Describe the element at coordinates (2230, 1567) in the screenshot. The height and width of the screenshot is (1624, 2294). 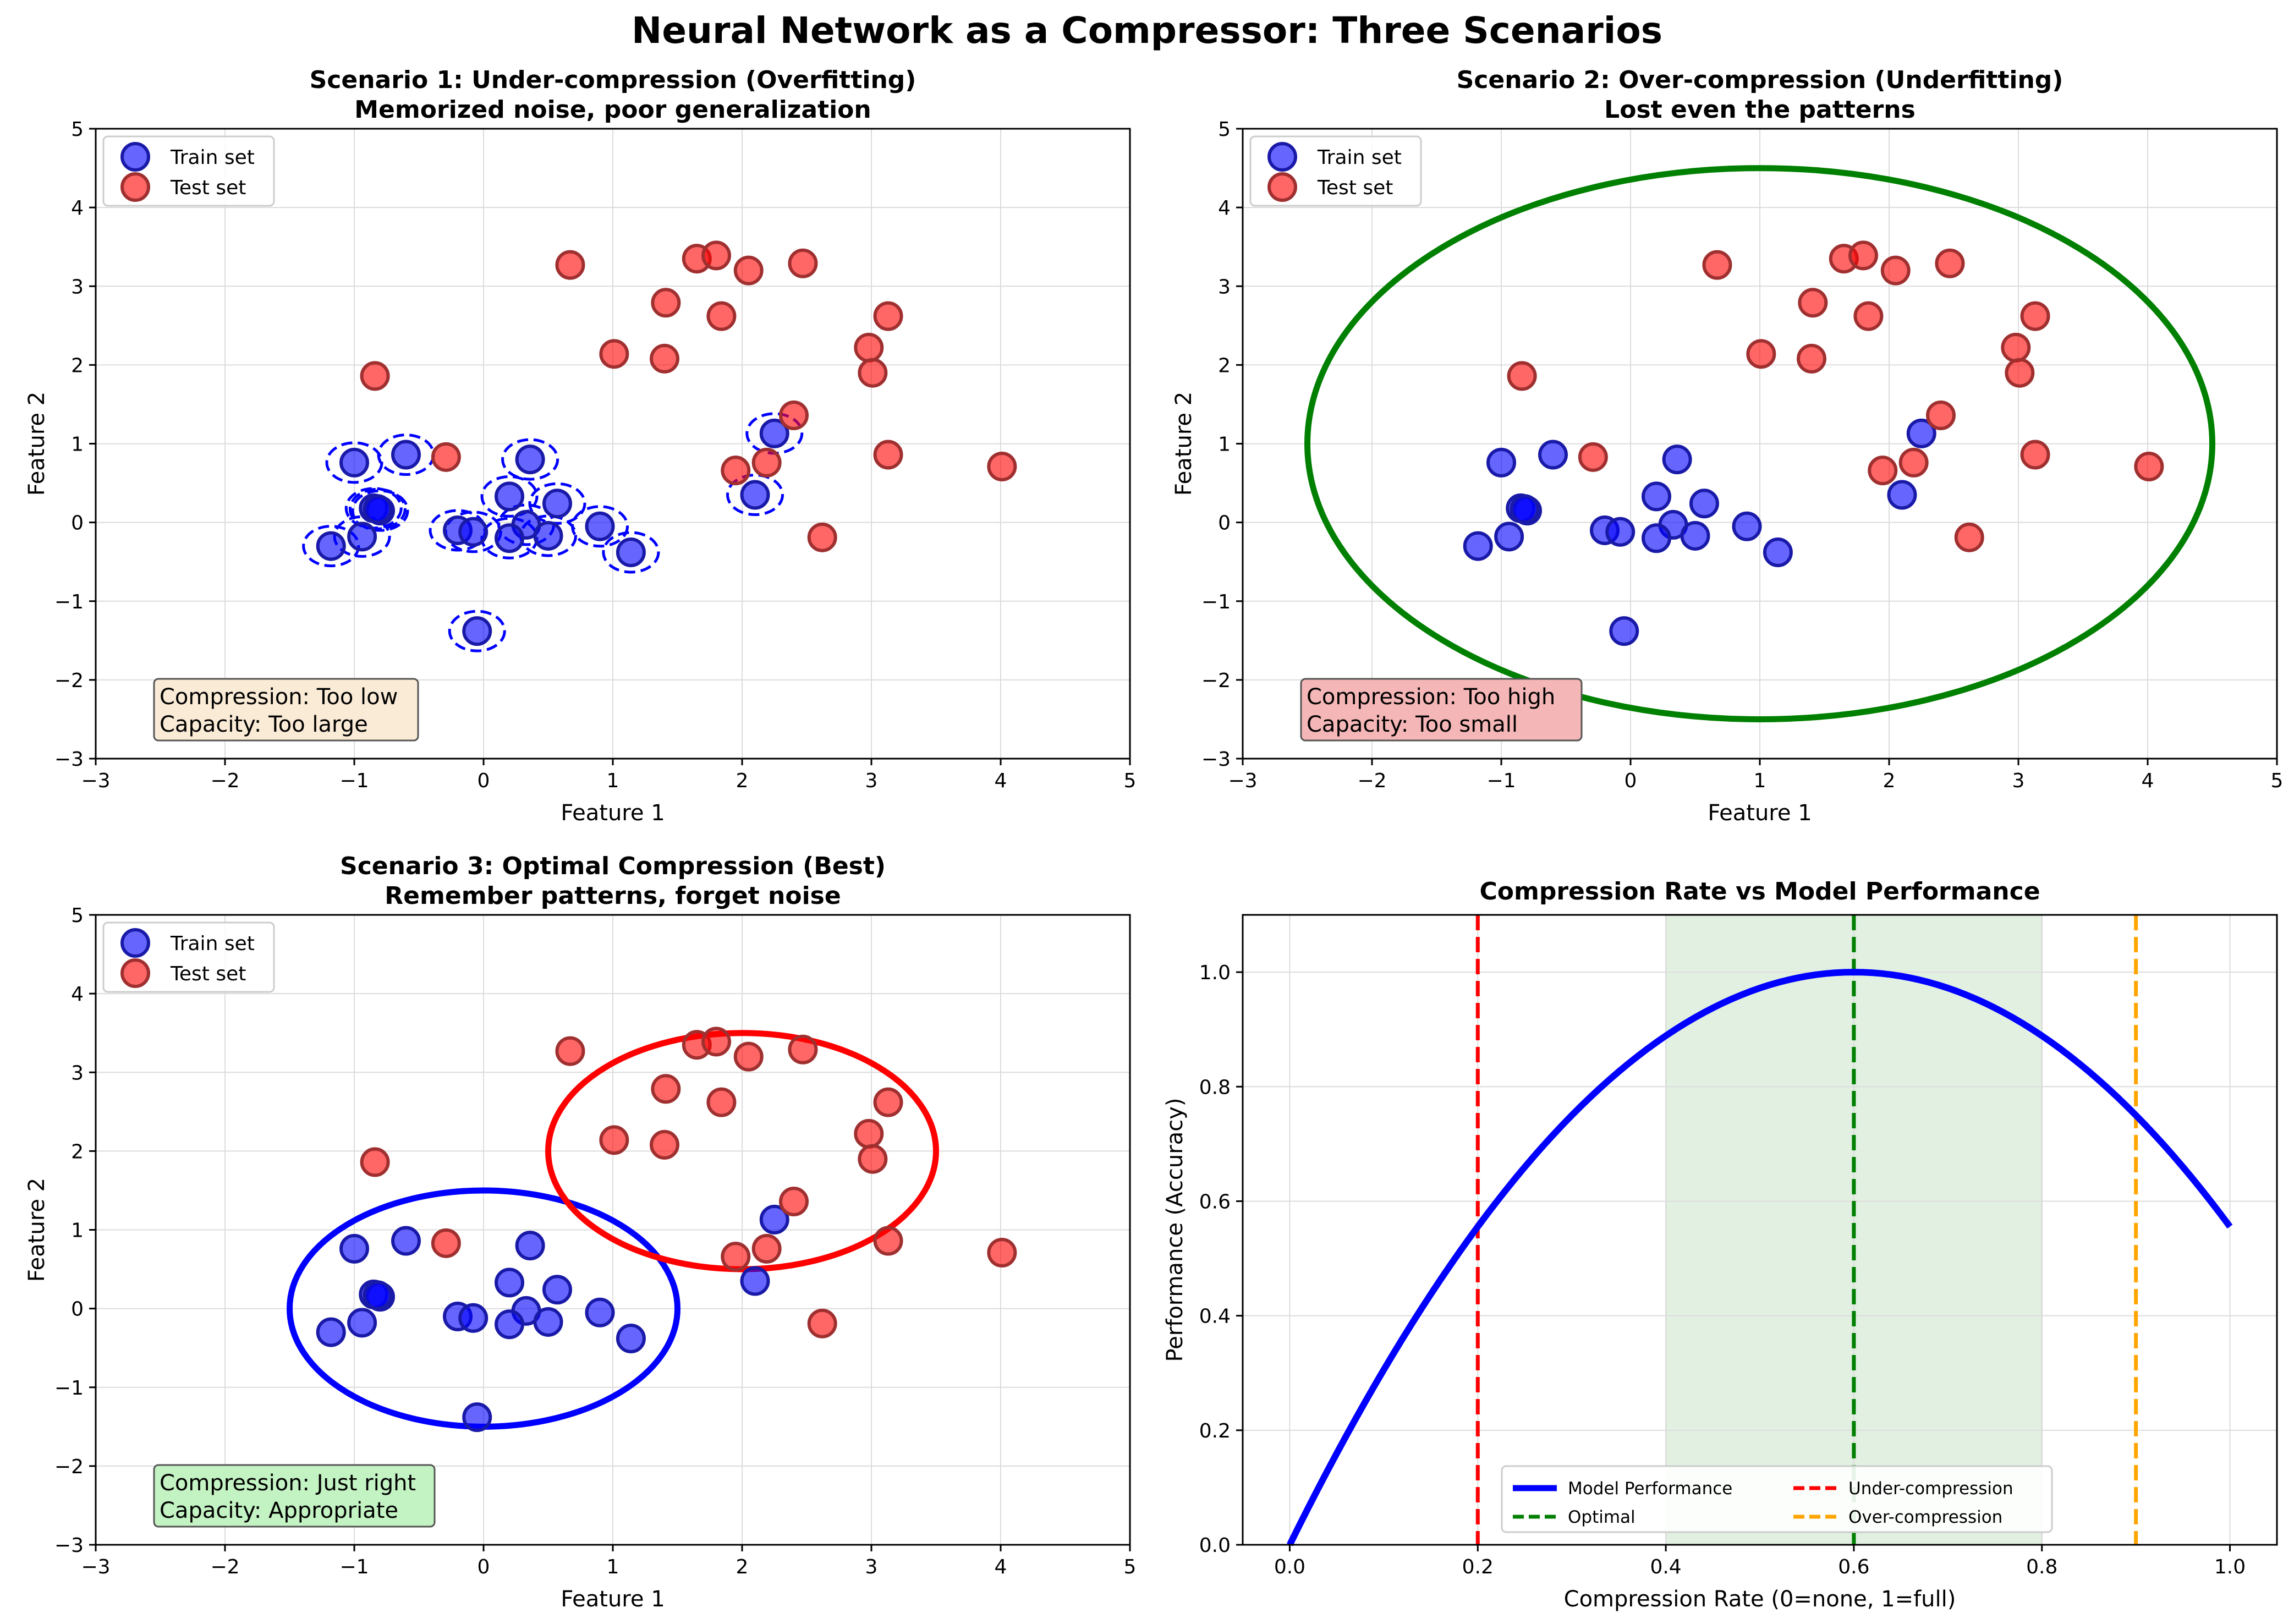
I see `x-tick-label: 1.0` at that location.